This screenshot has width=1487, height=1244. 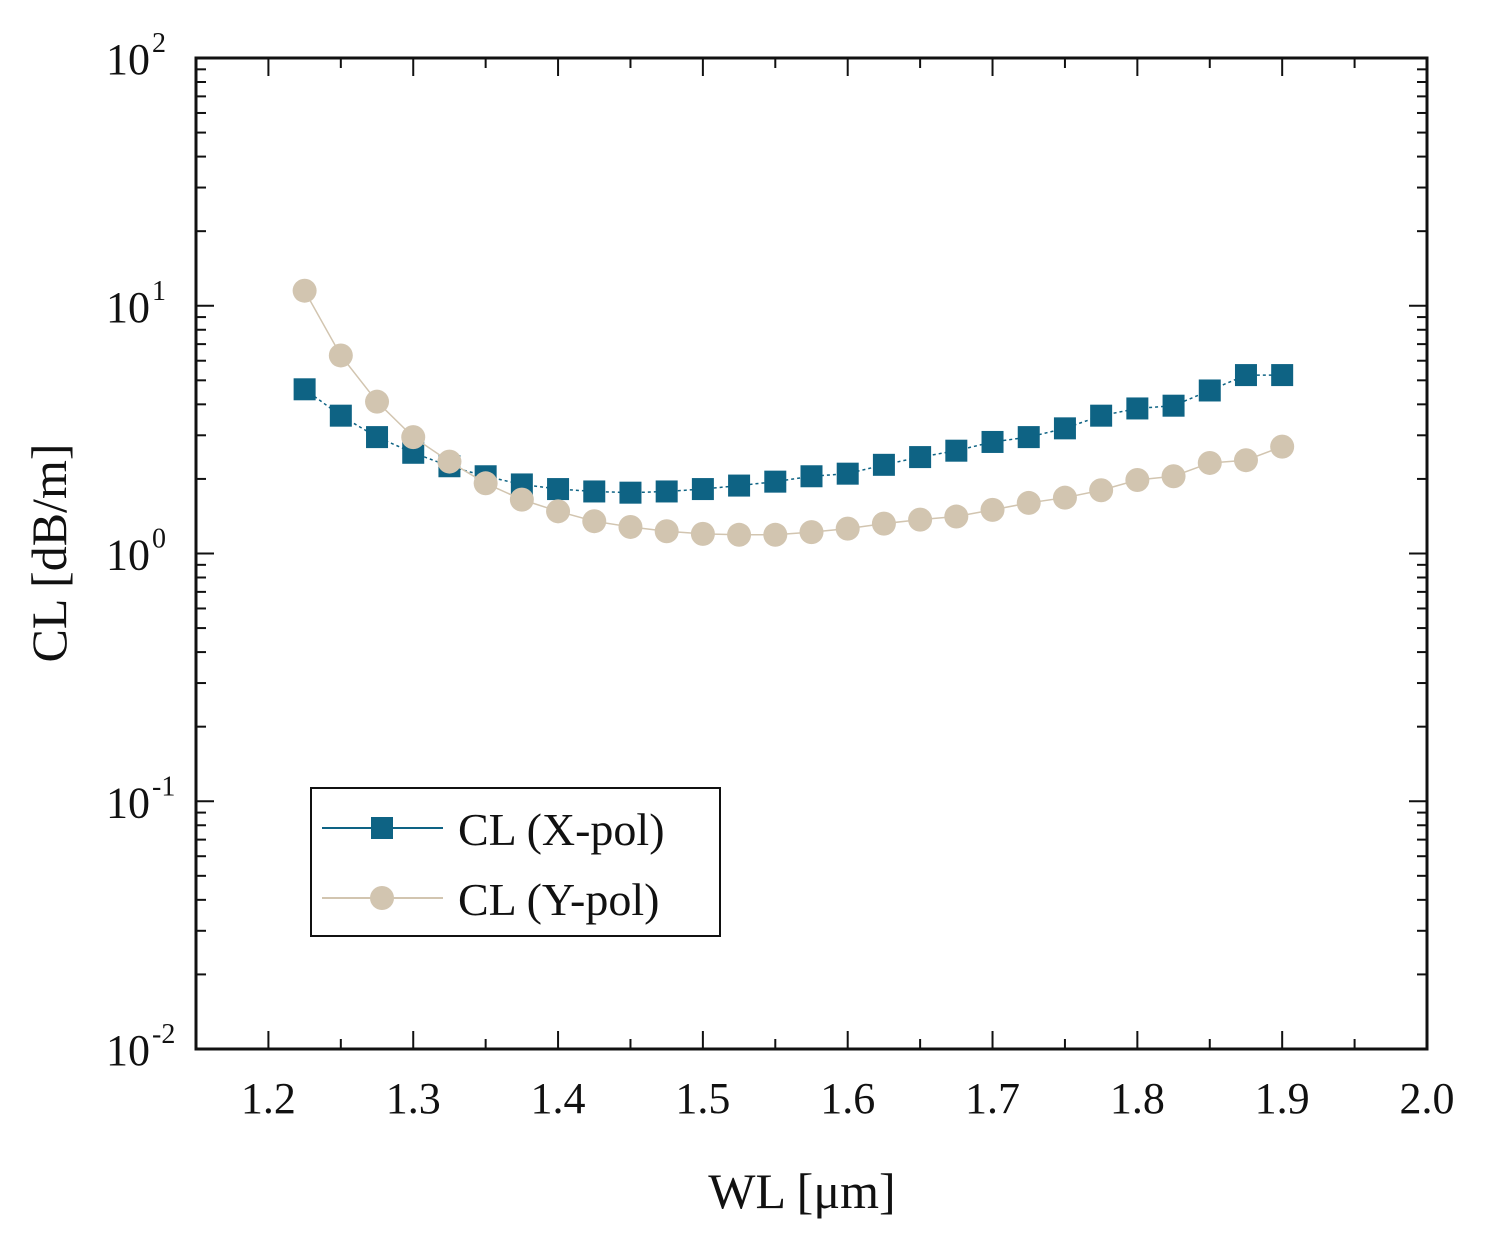 What do you see at coordinates (49, 553) in the screenshot?
I see `y-axis-label: CL [dB/m]` at bounding box center [49, 553].